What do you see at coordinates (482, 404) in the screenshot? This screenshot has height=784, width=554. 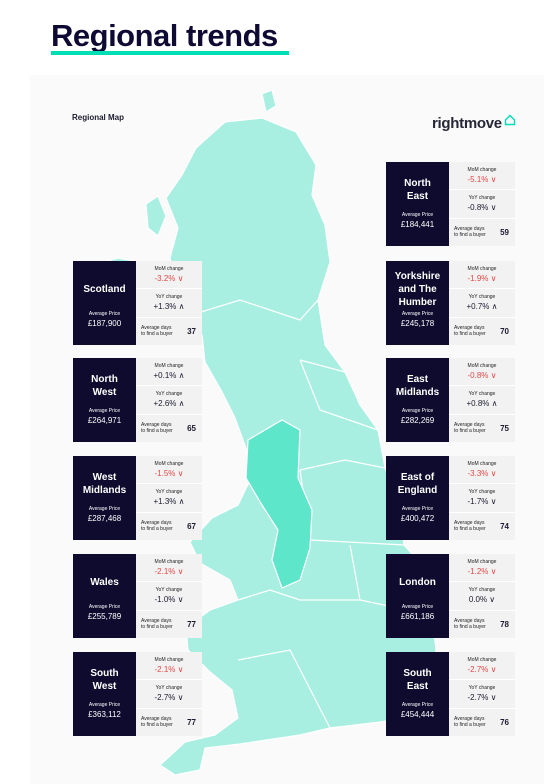 I see `yoy-value: +0.8% ∧` at bounding box center [482, 404].